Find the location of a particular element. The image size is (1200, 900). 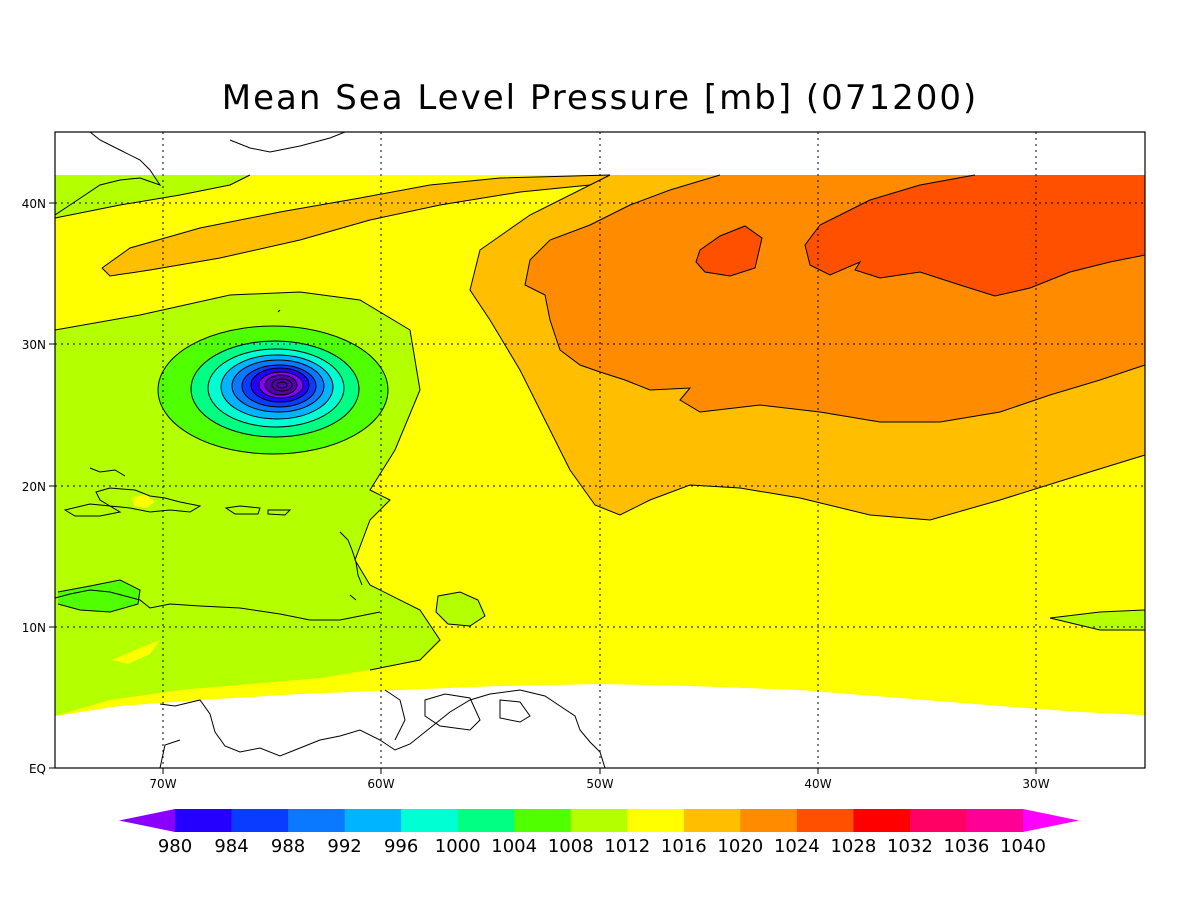

colorbar-label: 992 is located at coordinates (344, 846).